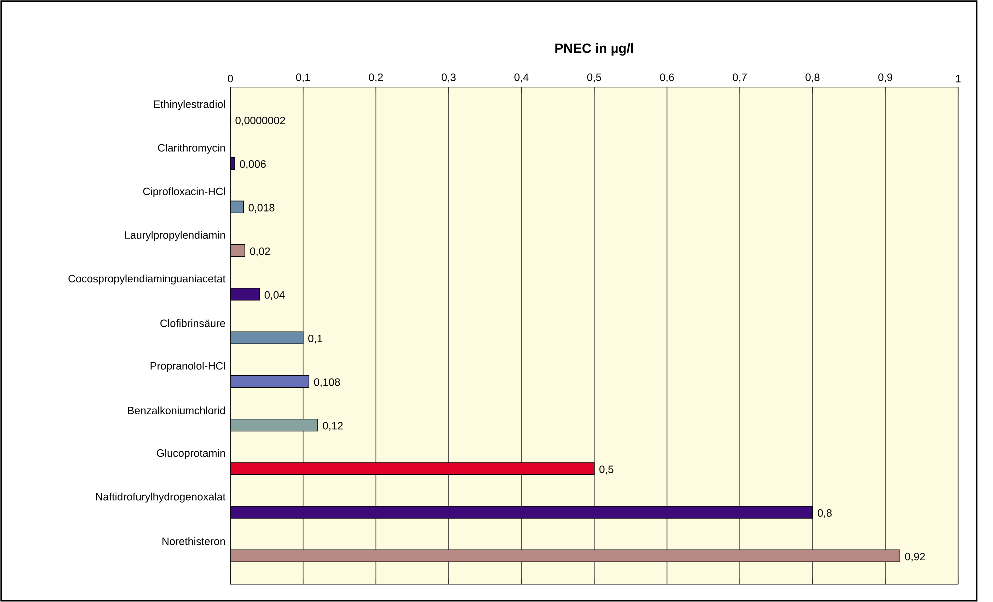  What do you see at coordinates (161, 497) in the screenshot?
I see `y-tick-label: Naftidrofurylhydrogenoxalat` at bounding box center [161, 497].